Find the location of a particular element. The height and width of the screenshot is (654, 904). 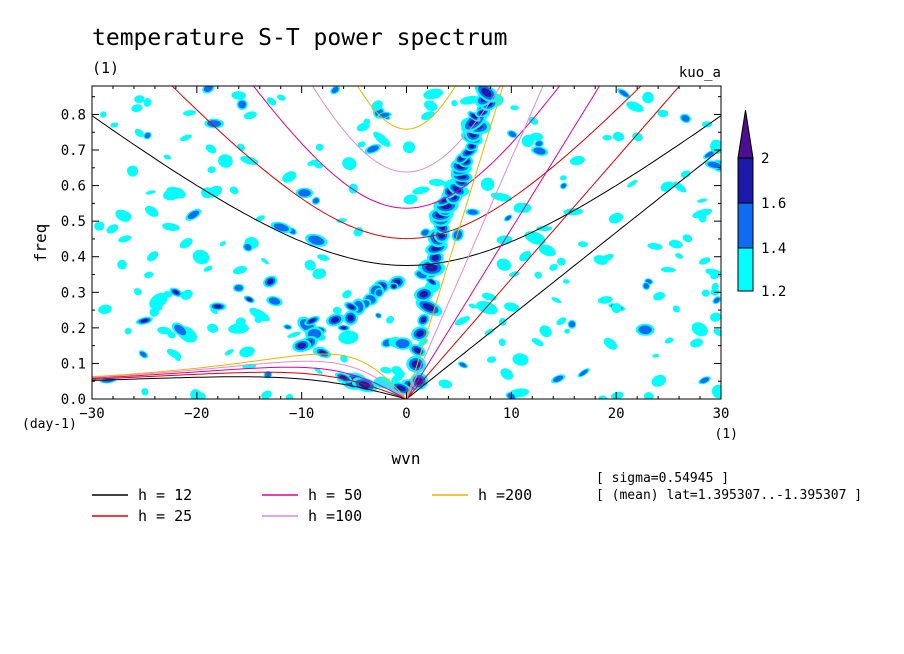

x-tick-label: −30 is located at coordinates (91, 414).